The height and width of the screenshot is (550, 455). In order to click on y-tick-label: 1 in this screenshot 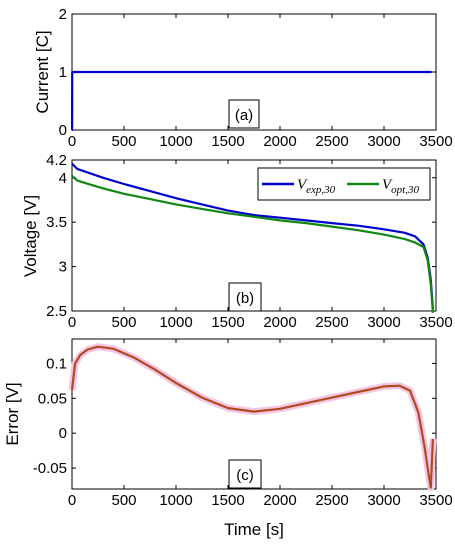, I will do `click(63, 72)`.